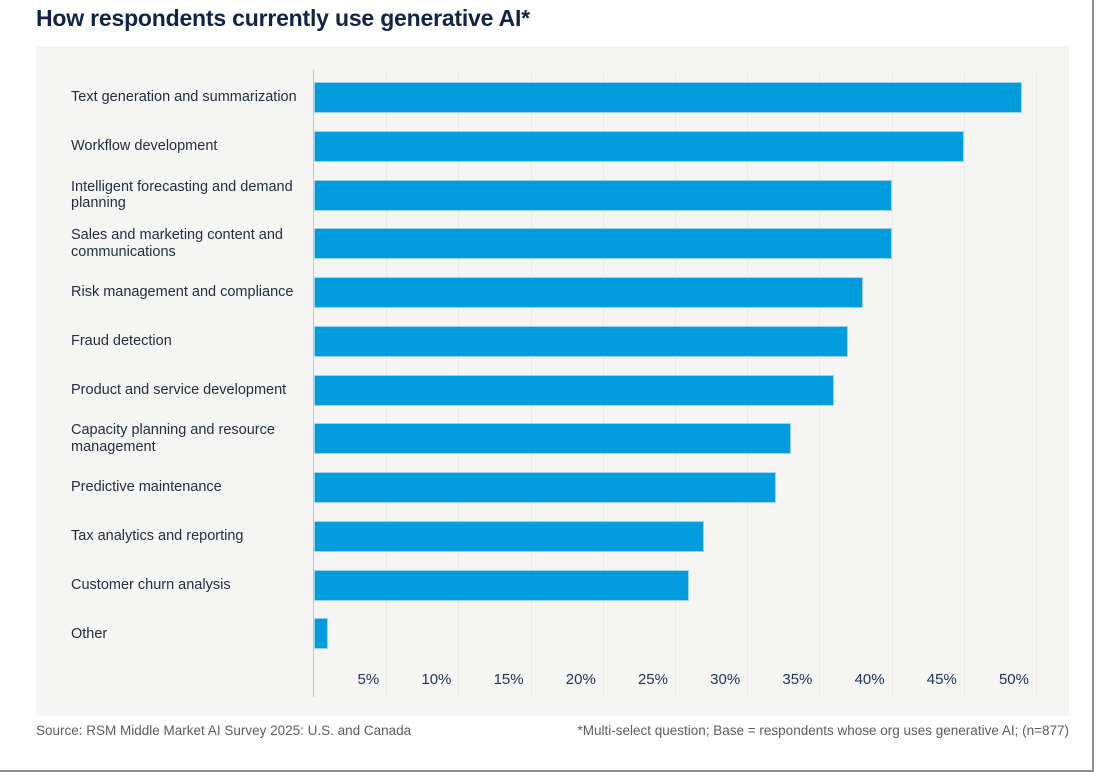  What do you see at coordinates (652, 679) in the screenshot?
I see `x-tick-label: 25%` at bounding box center [652, 679].